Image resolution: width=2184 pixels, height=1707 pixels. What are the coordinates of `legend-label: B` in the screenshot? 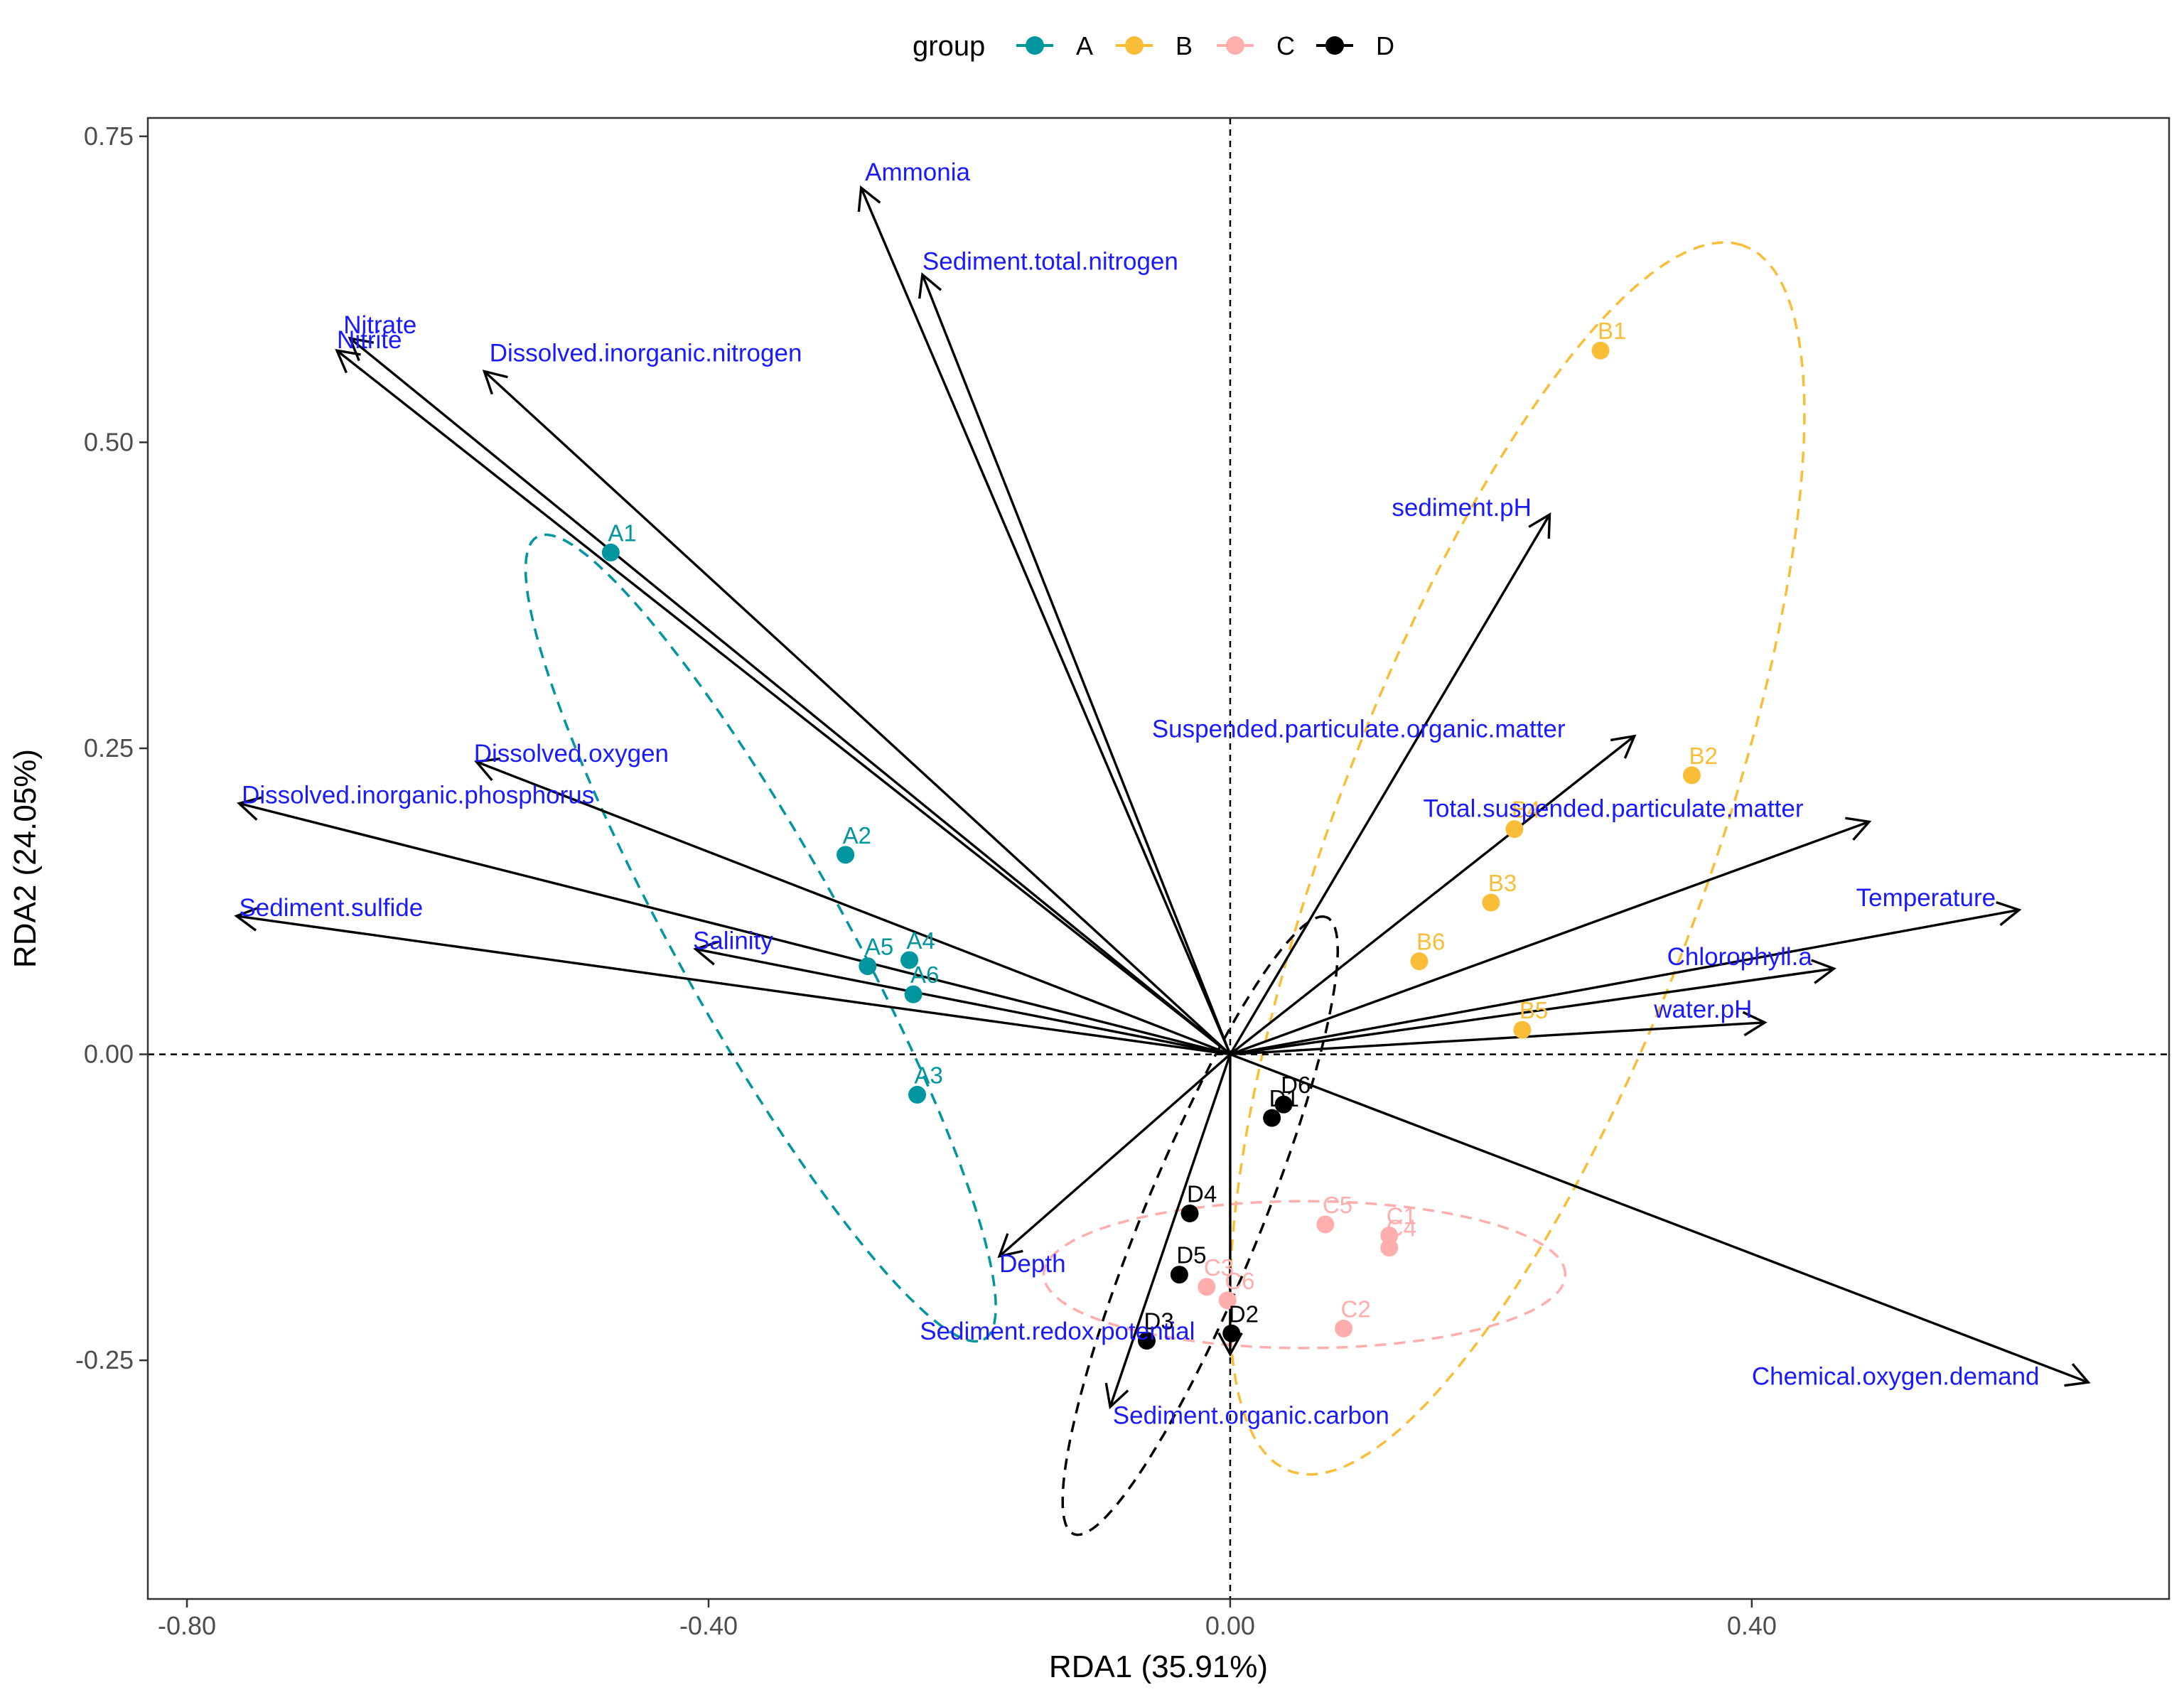 It's located at (1184, 45).